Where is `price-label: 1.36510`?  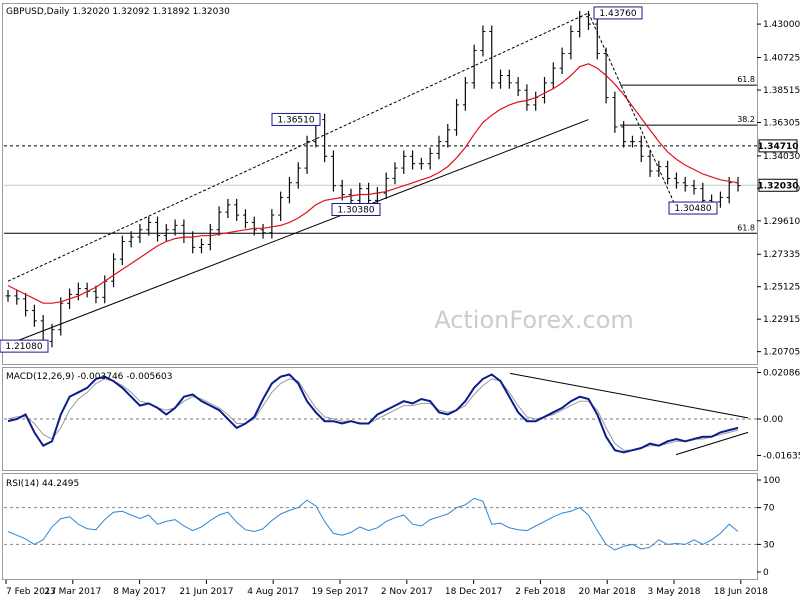 price-label: 1.36510 is located at coordinates (295, 120).